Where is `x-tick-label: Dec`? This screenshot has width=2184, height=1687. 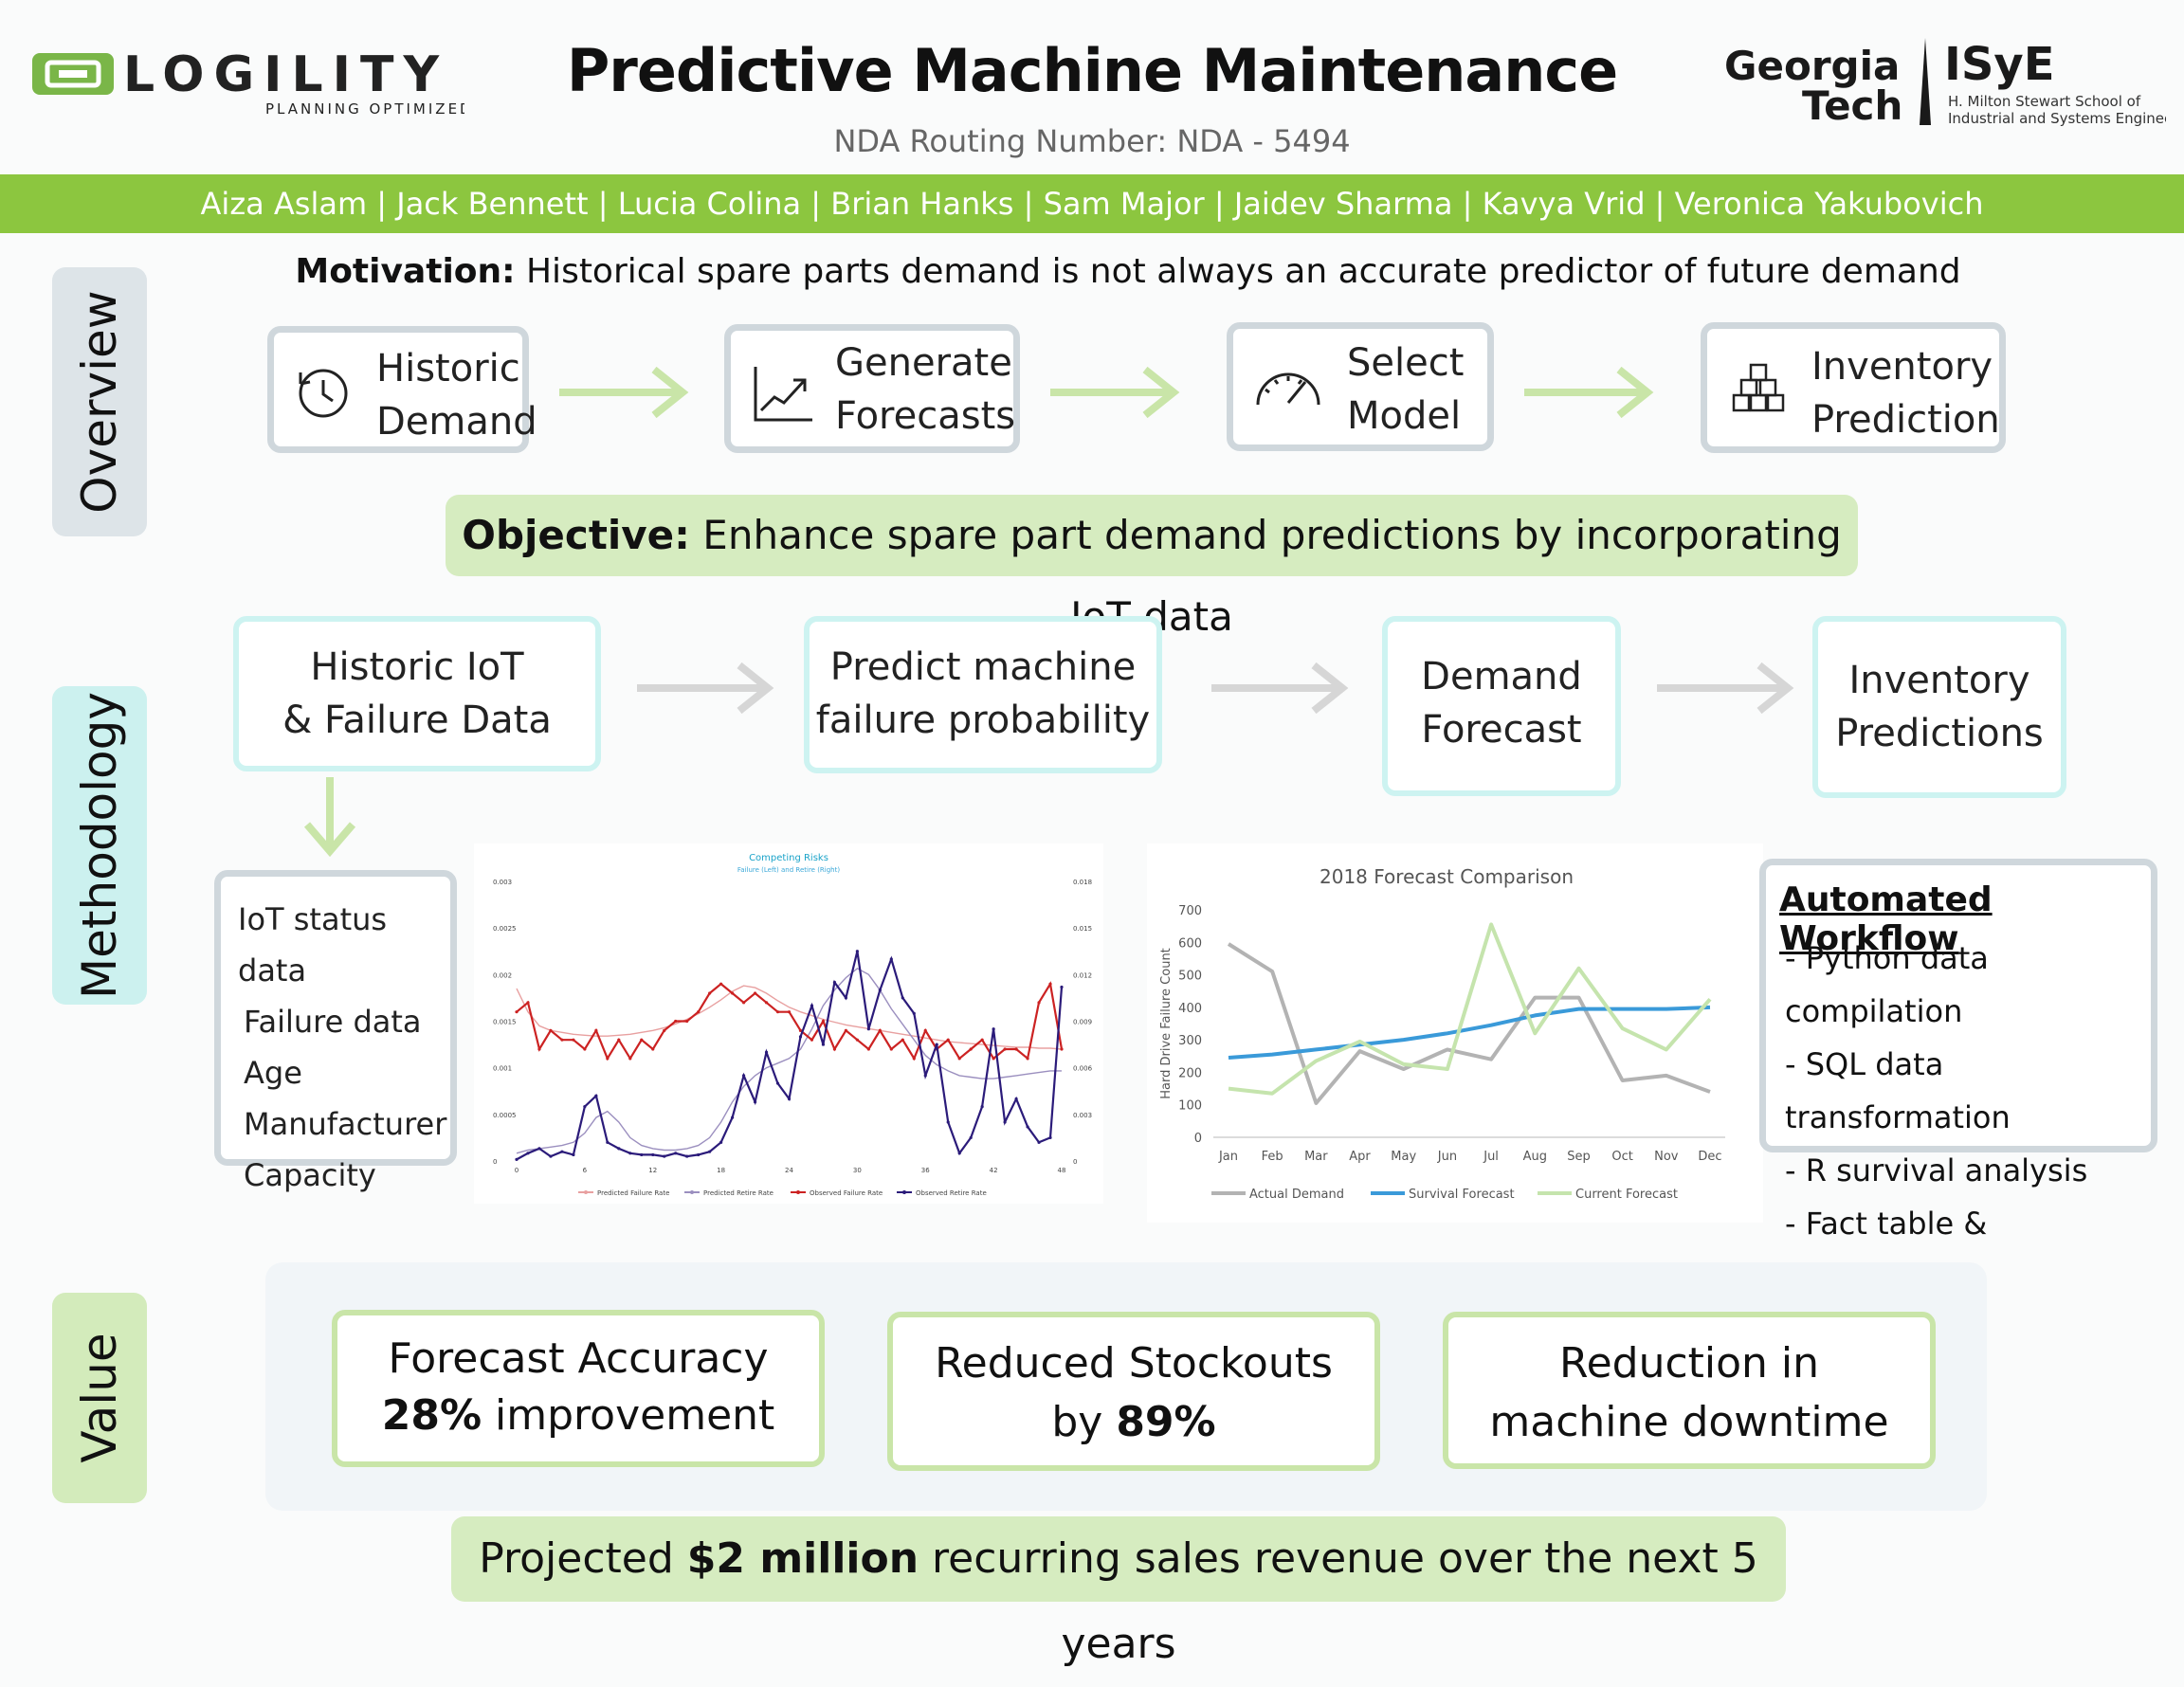
x-tick-label: Dec is located at coordinates (1709, 1157).